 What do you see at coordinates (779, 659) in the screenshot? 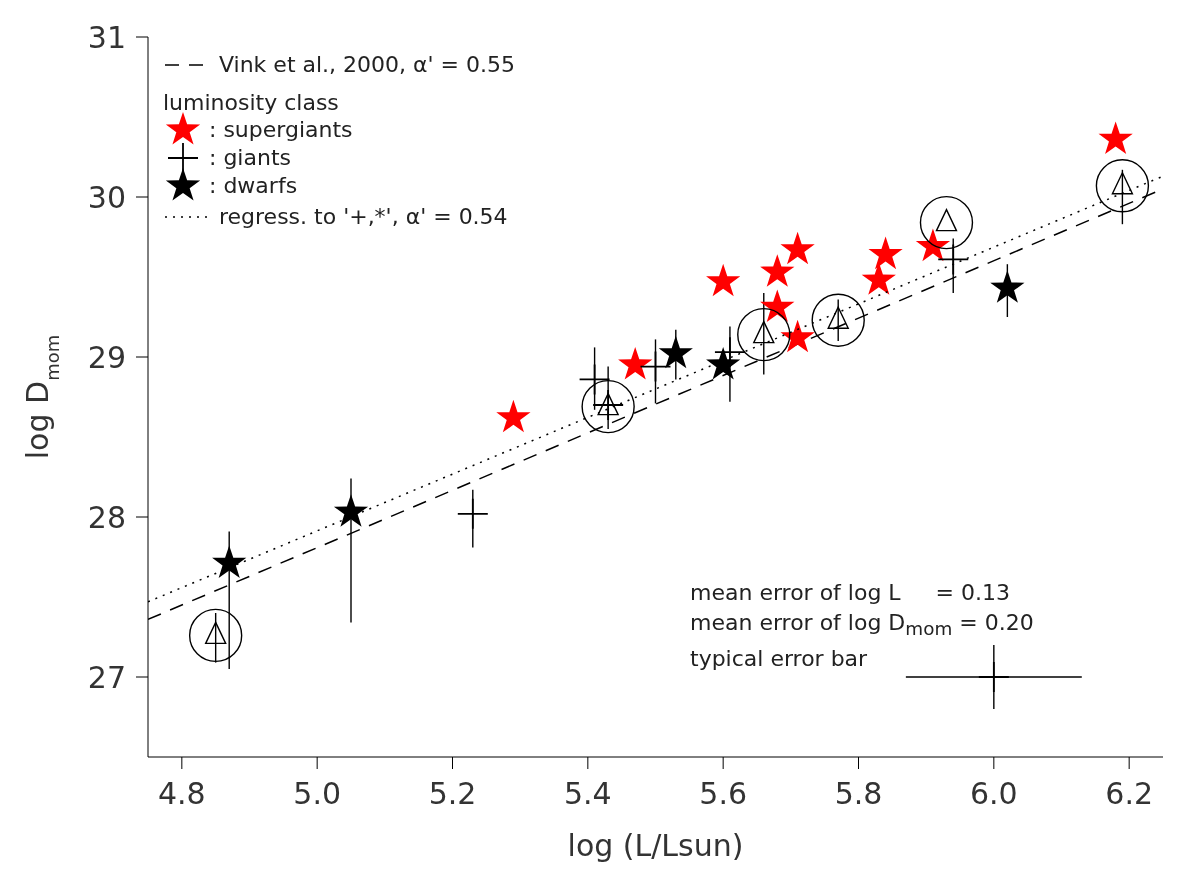
I see `annotation: typical error bar` at bounding box center [779, 659].